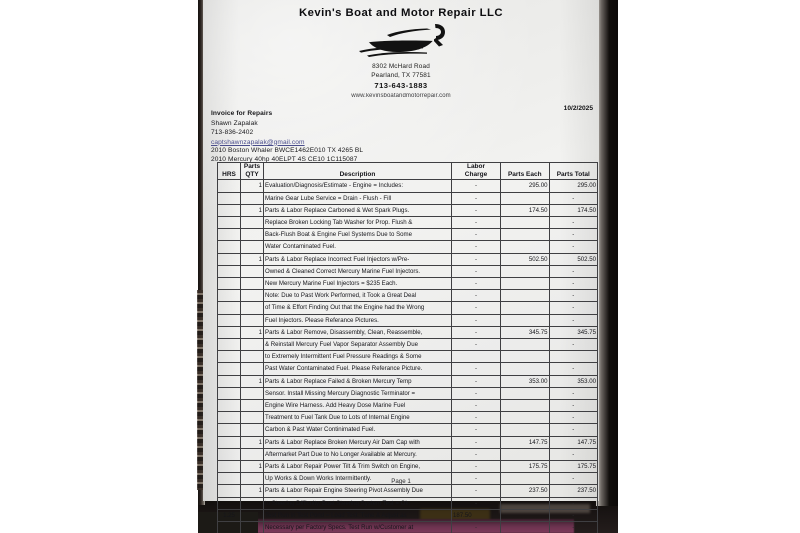 Image resolution: width=800 pixels, height=533 pixels. Describe the element at coordinates (573, 210) in the screenshot. I see `cell-parts-total: 174.50` at that location.